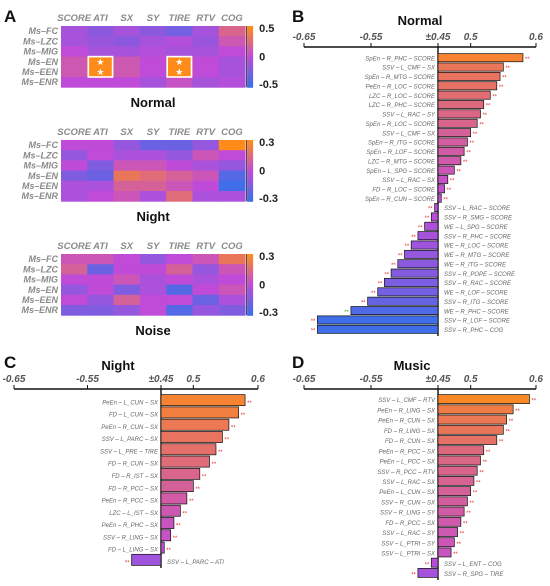 Image resolution: width=550 pixels, height=586 pixels. I want to click on bar-label: FD – L_CUN – SX, so click(134, 416).